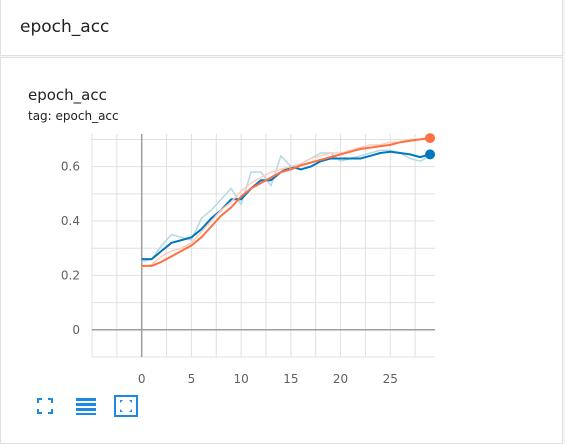 Image resolution: width=565 pixels, height=444 pixels. Describe the element at coordinates (70, 221) in the screenshot. I see `y-tick-label: 0.4` at that location.